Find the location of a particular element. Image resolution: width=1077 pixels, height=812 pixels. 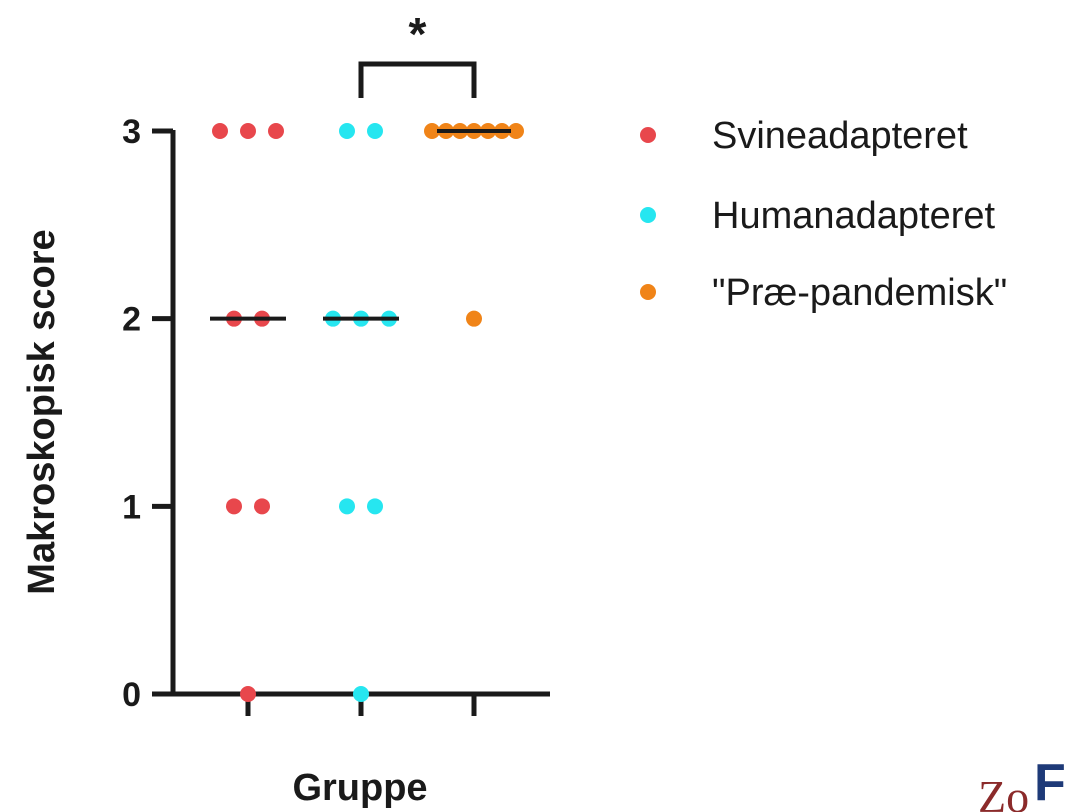

y-tick-label: 0 is located at coordinates (131, 695).